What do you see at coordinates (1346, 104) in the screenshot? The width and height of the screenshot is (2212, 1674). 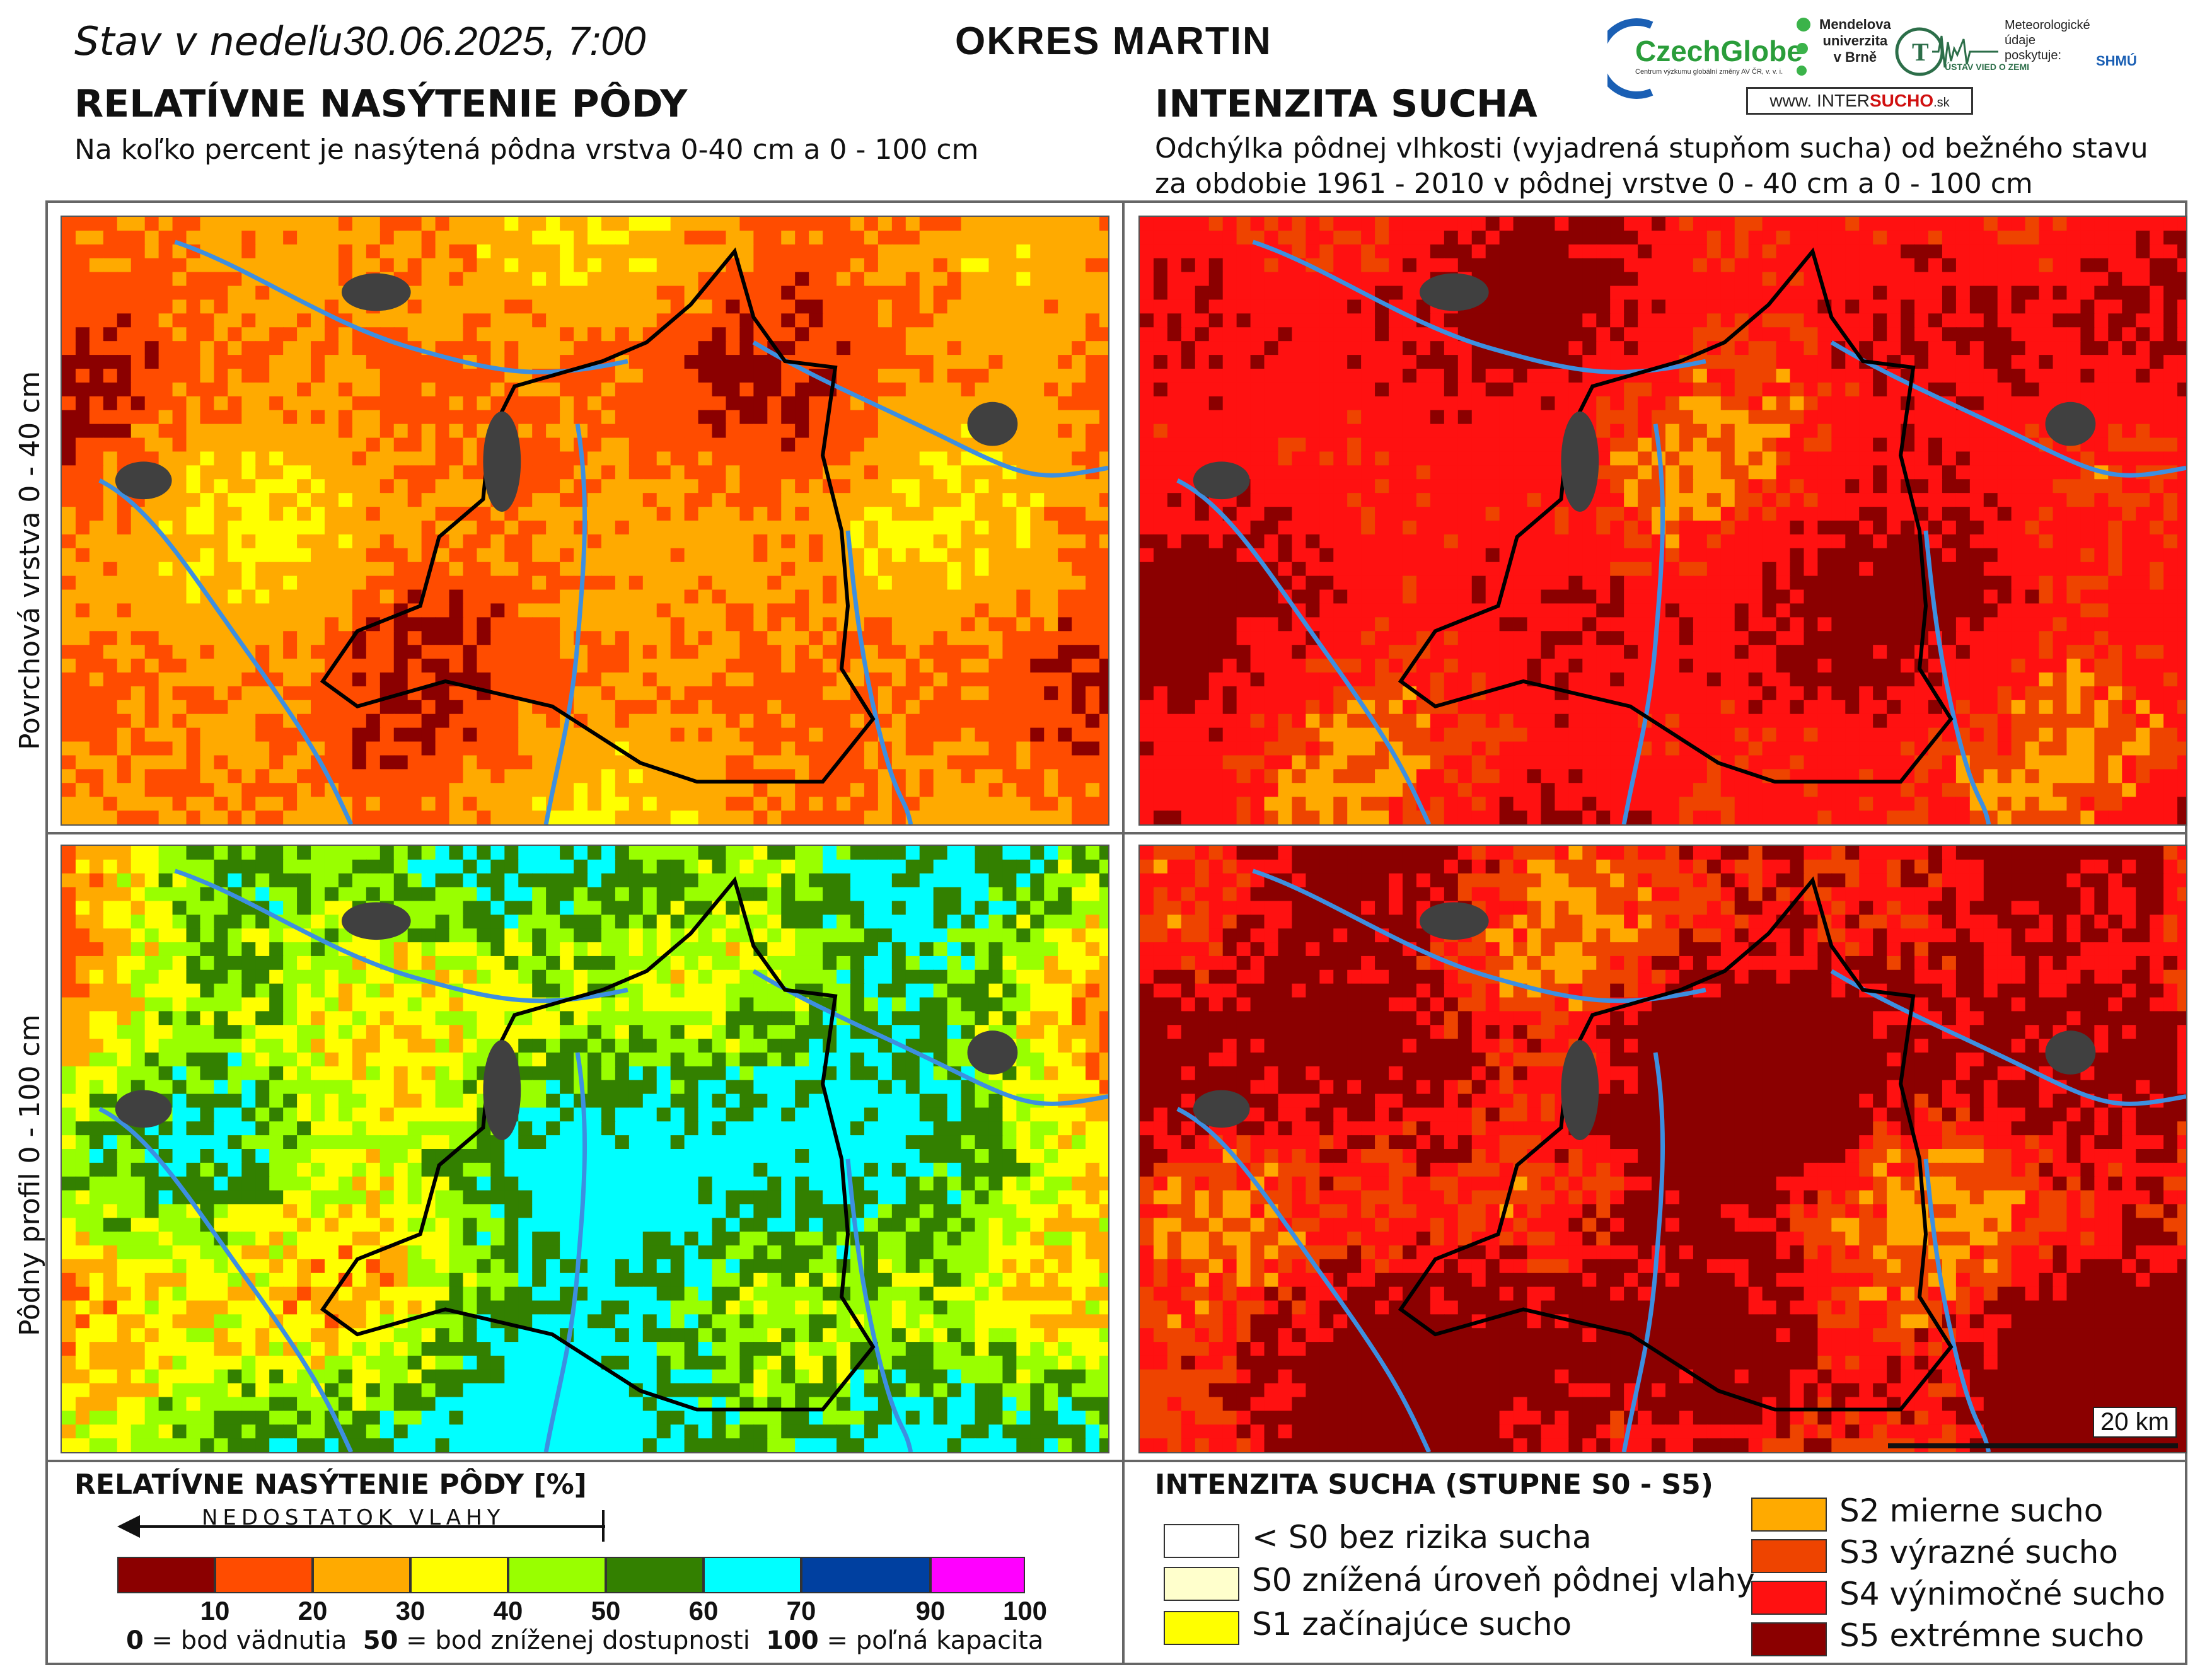 I see `drought-title: INTENZITA SUCHA` at bounding box center [1346, 104].